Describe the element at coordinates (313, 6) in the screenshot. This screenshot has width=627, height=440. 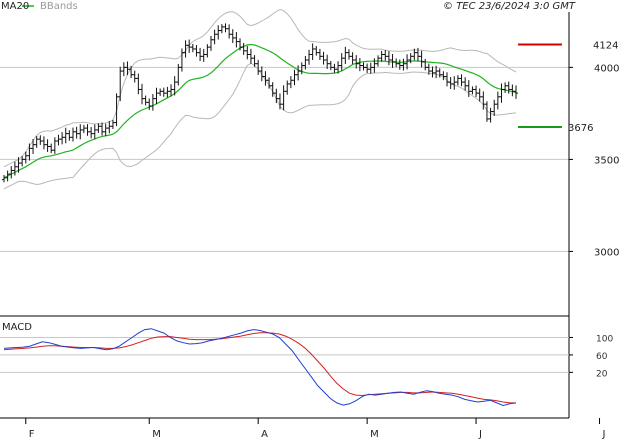
I see `header-bar` at that location.